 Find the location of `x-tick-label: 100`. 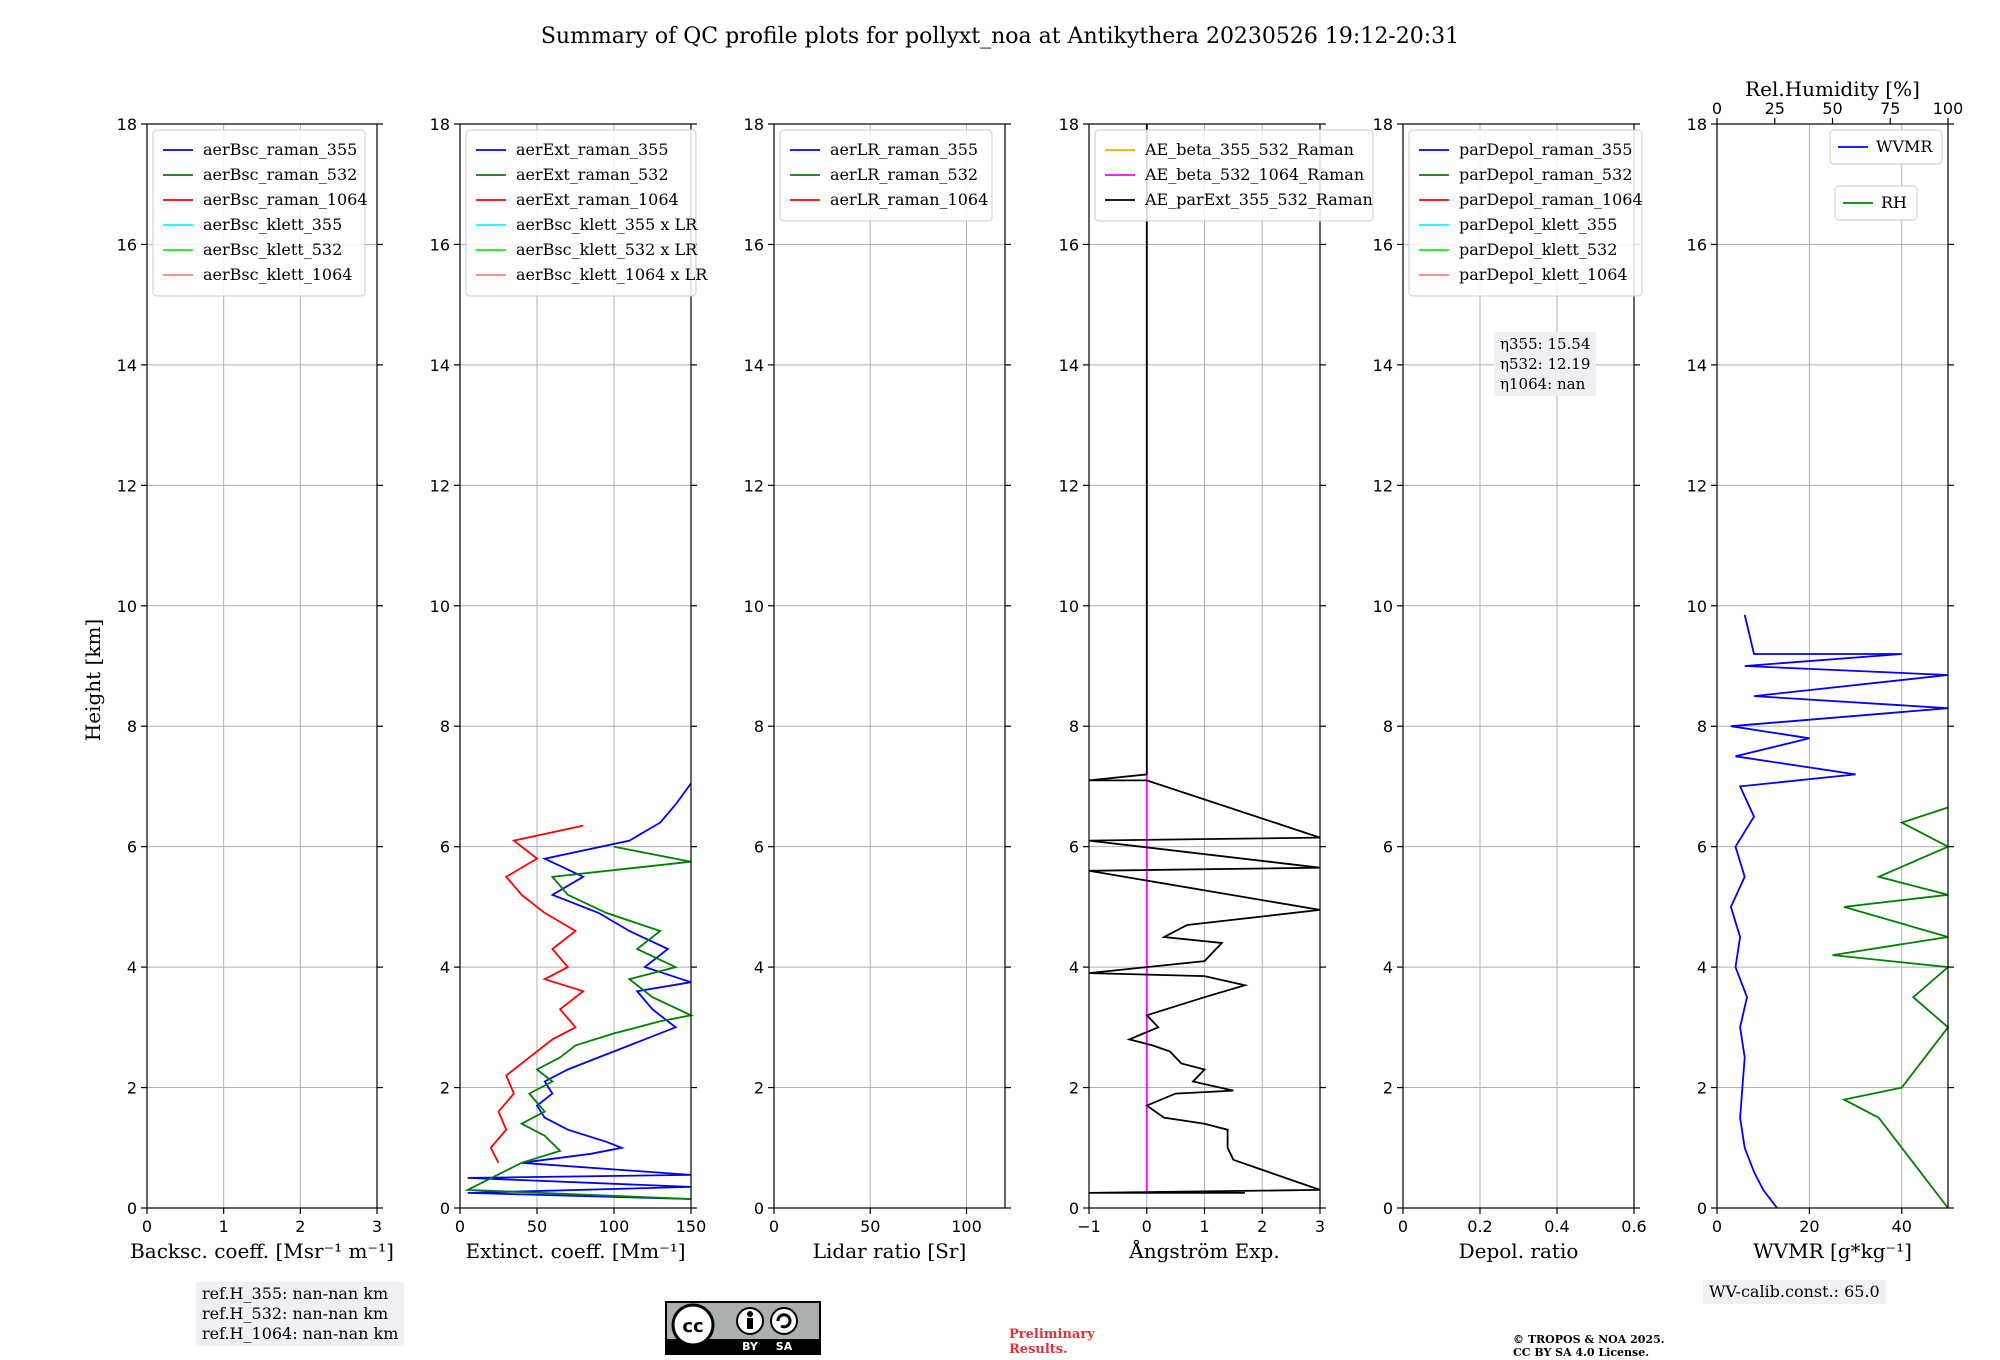

x-tick-label: 100 is located at coordinates (966, 1226).